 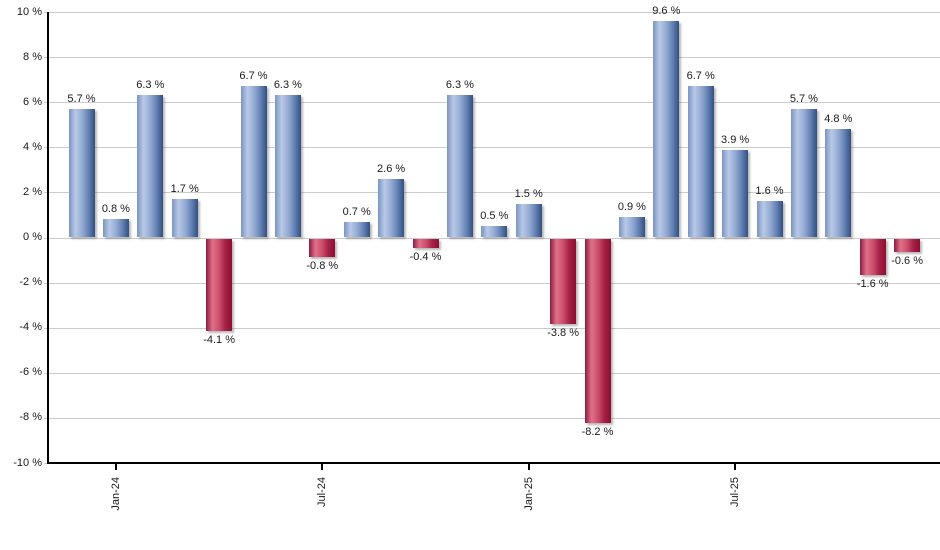 What do you see at coordinates (391, 168) in the screenshot?
I see `bar-value-label: 2.6 %` at bounding box center [391, 168].